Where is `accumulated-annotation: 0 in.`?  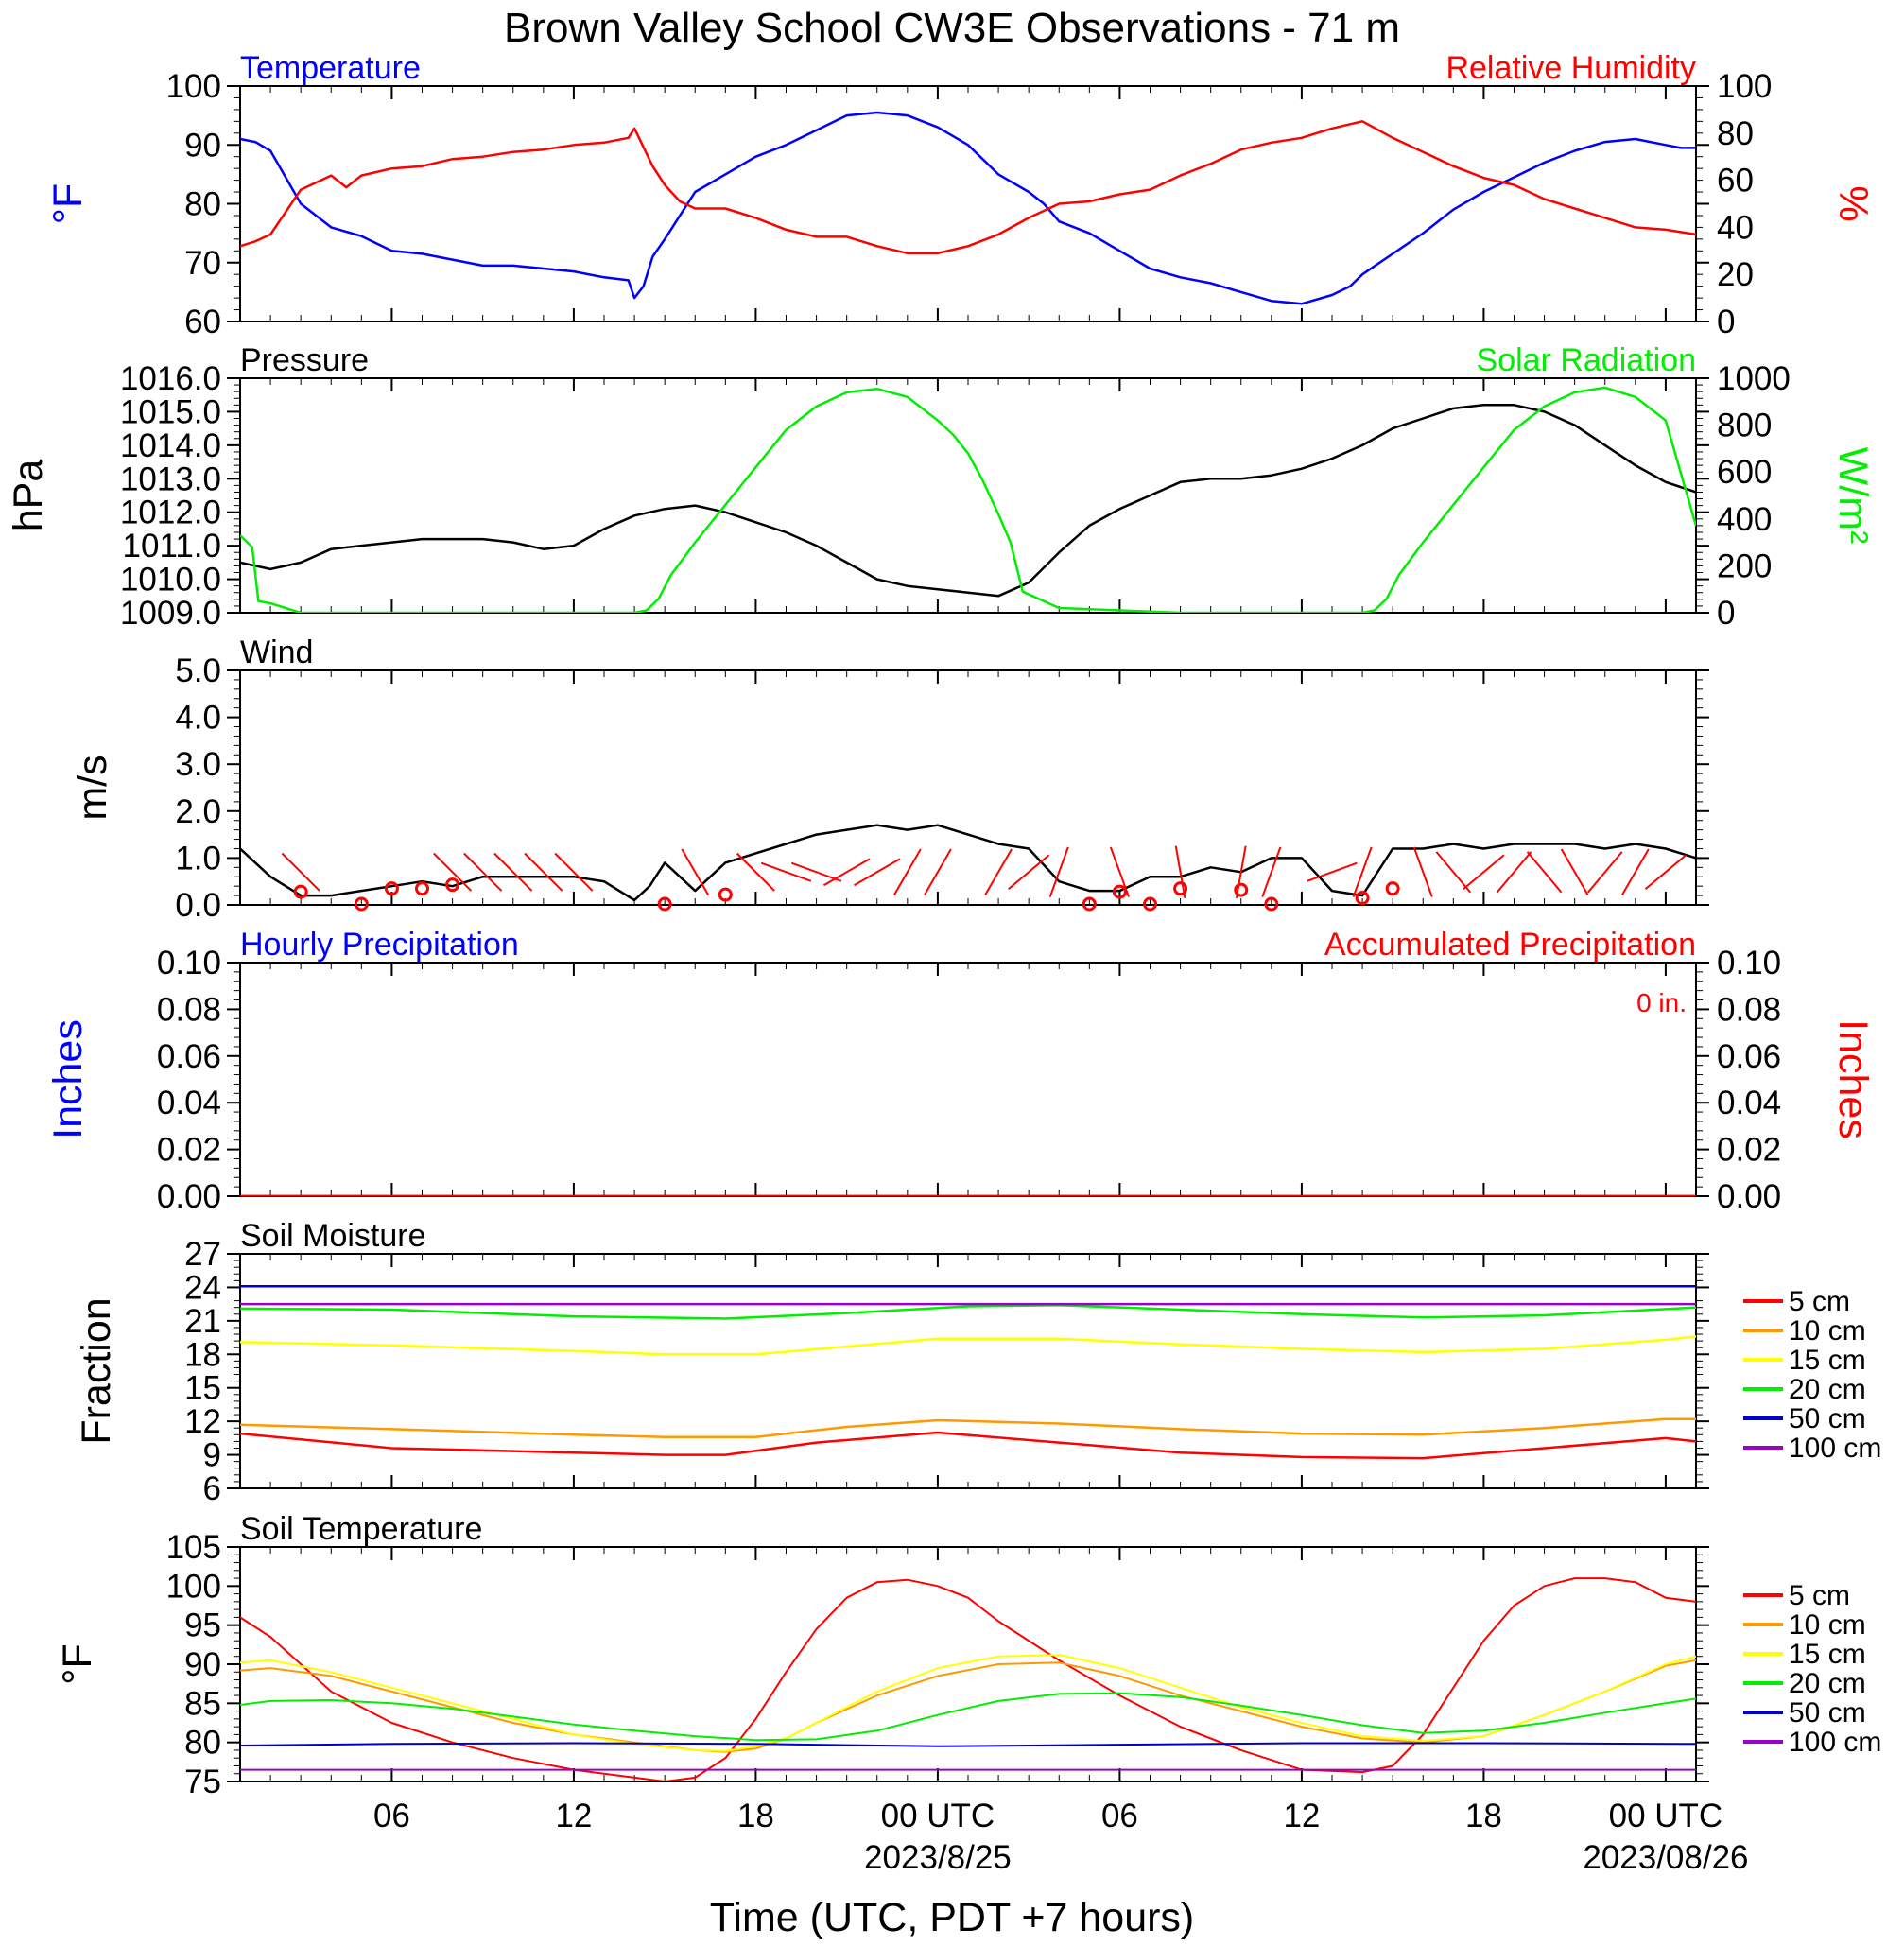
accumulated-annotation: 0 in. is located at coordinates (1661, 1003).